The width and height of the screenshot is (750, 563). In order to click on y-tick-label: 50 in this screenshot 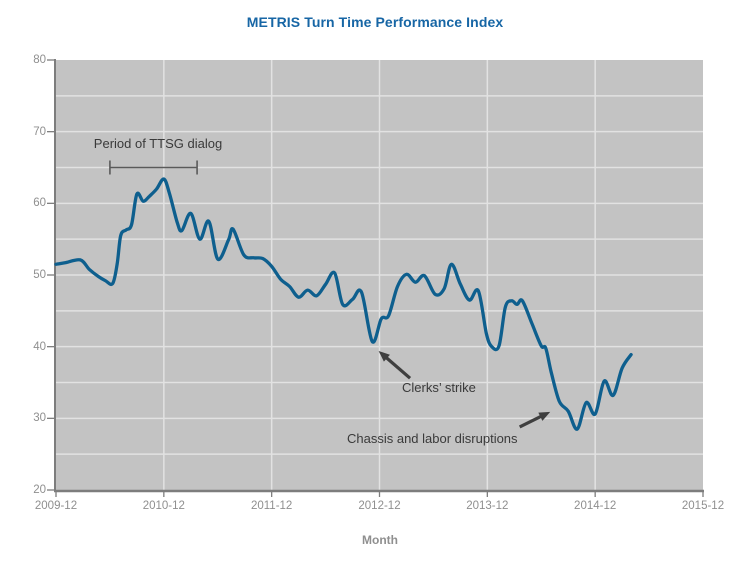, I will do `click(39, 275)`.